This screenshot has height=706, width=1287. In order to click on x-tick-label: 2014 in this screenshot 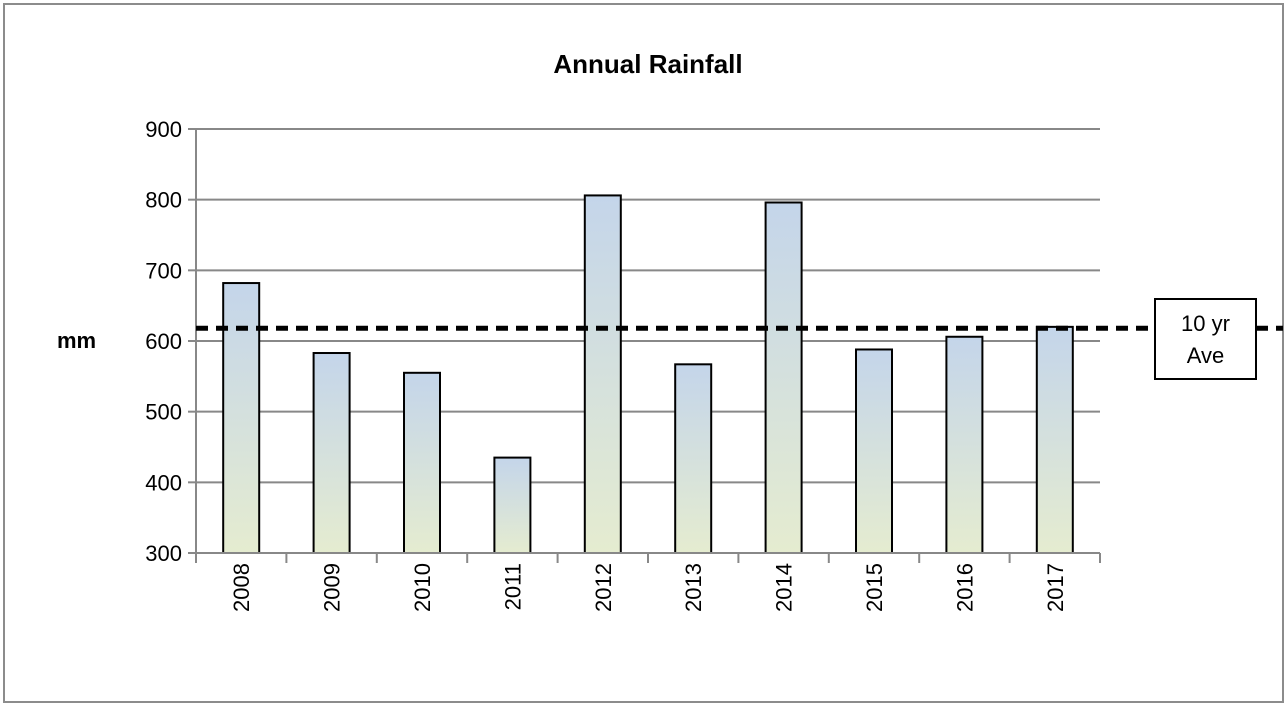, I will do `click(784, 587)`.